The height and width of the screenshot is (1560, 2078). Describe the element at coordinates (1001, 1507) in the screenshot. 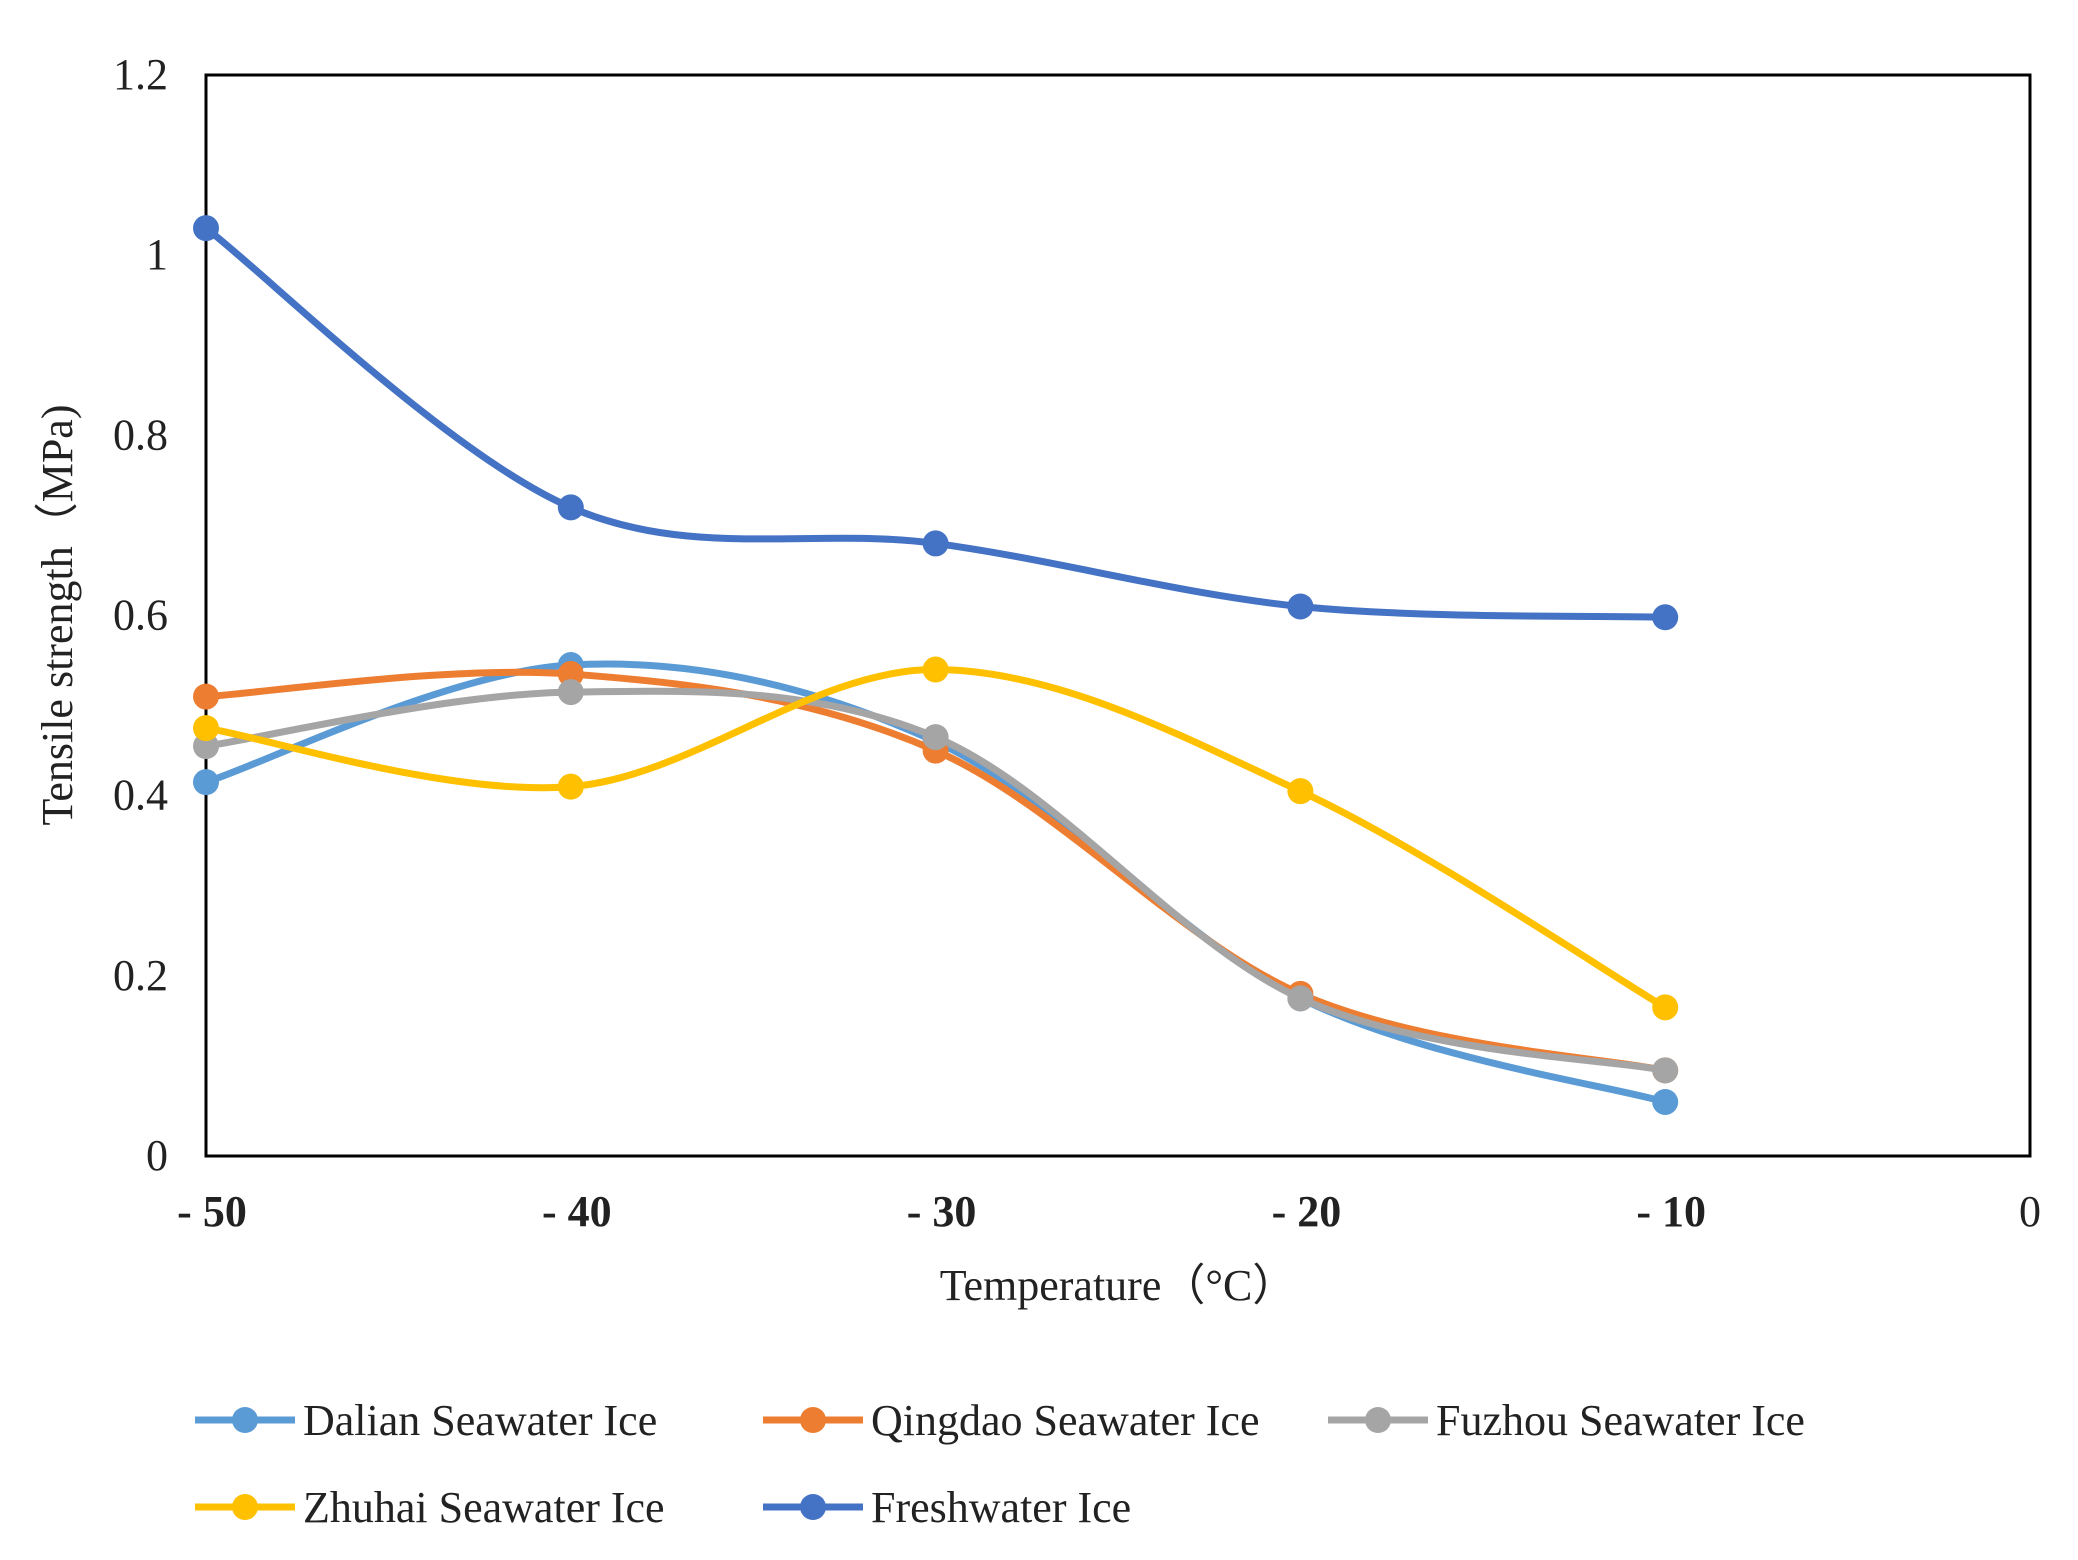

I see `legend-label: Freshwater Ice` at that location.